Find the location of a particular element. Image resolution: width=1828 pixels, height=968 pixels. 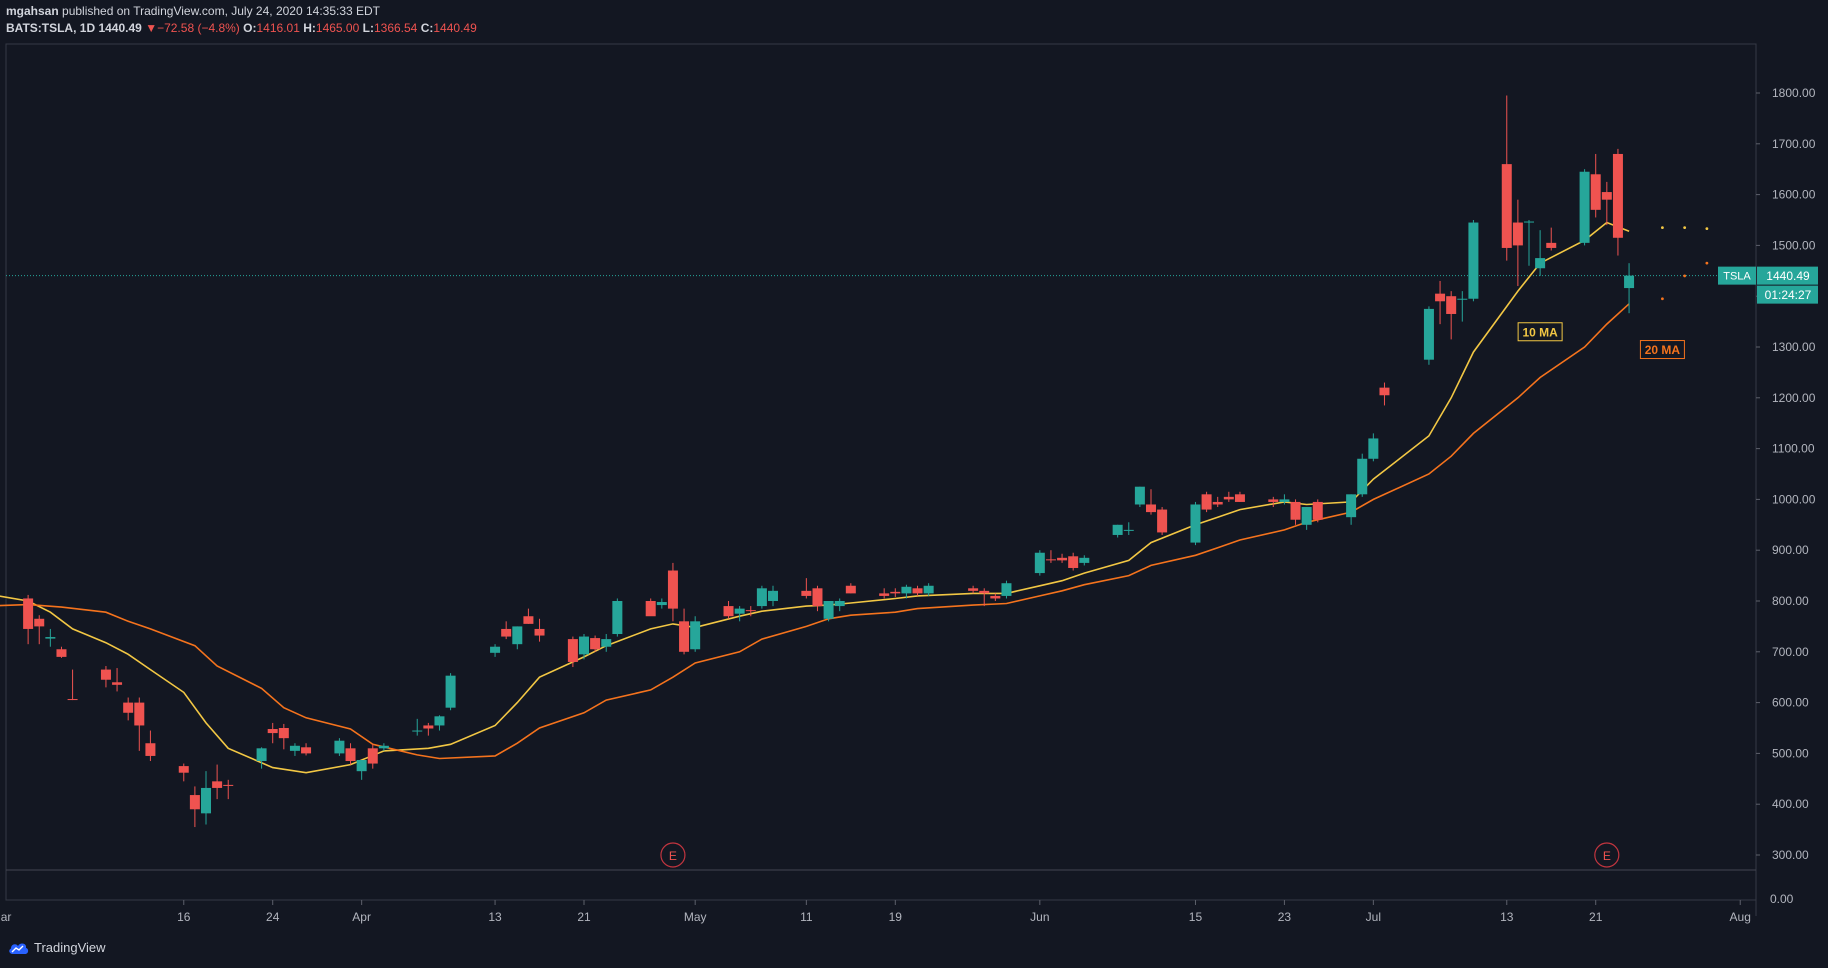

x-tick-label: Mar is located at coordinates (5, 917).